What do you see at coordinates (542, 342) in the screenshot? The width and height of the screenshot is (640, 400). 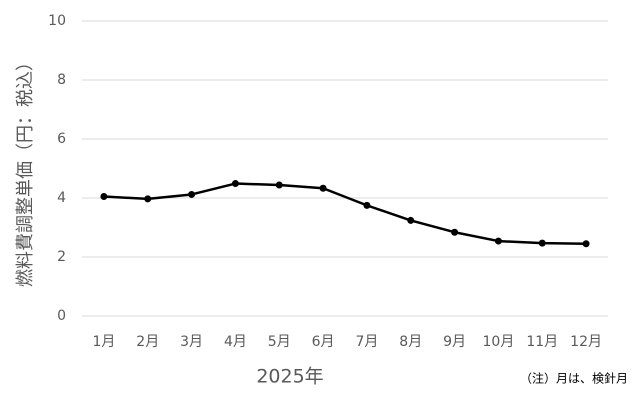 I see `x-tick-label: 11月` at bounding box center [542, 342].